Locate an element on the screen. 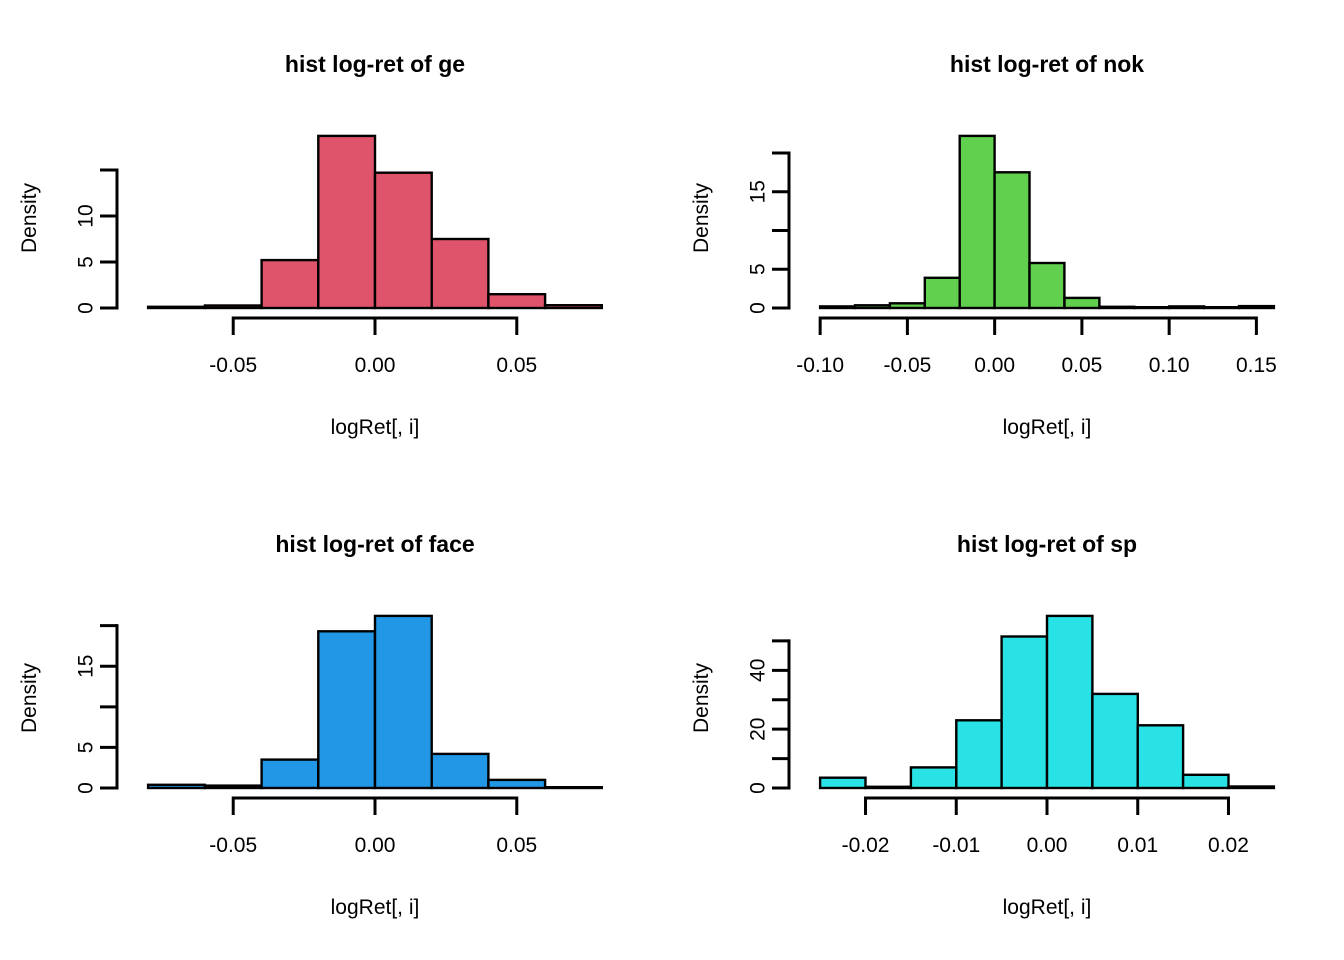 The height and width of the screenshot is (960, 1344). x-tick-label: -0.02 is located at coordinates (866, 845).